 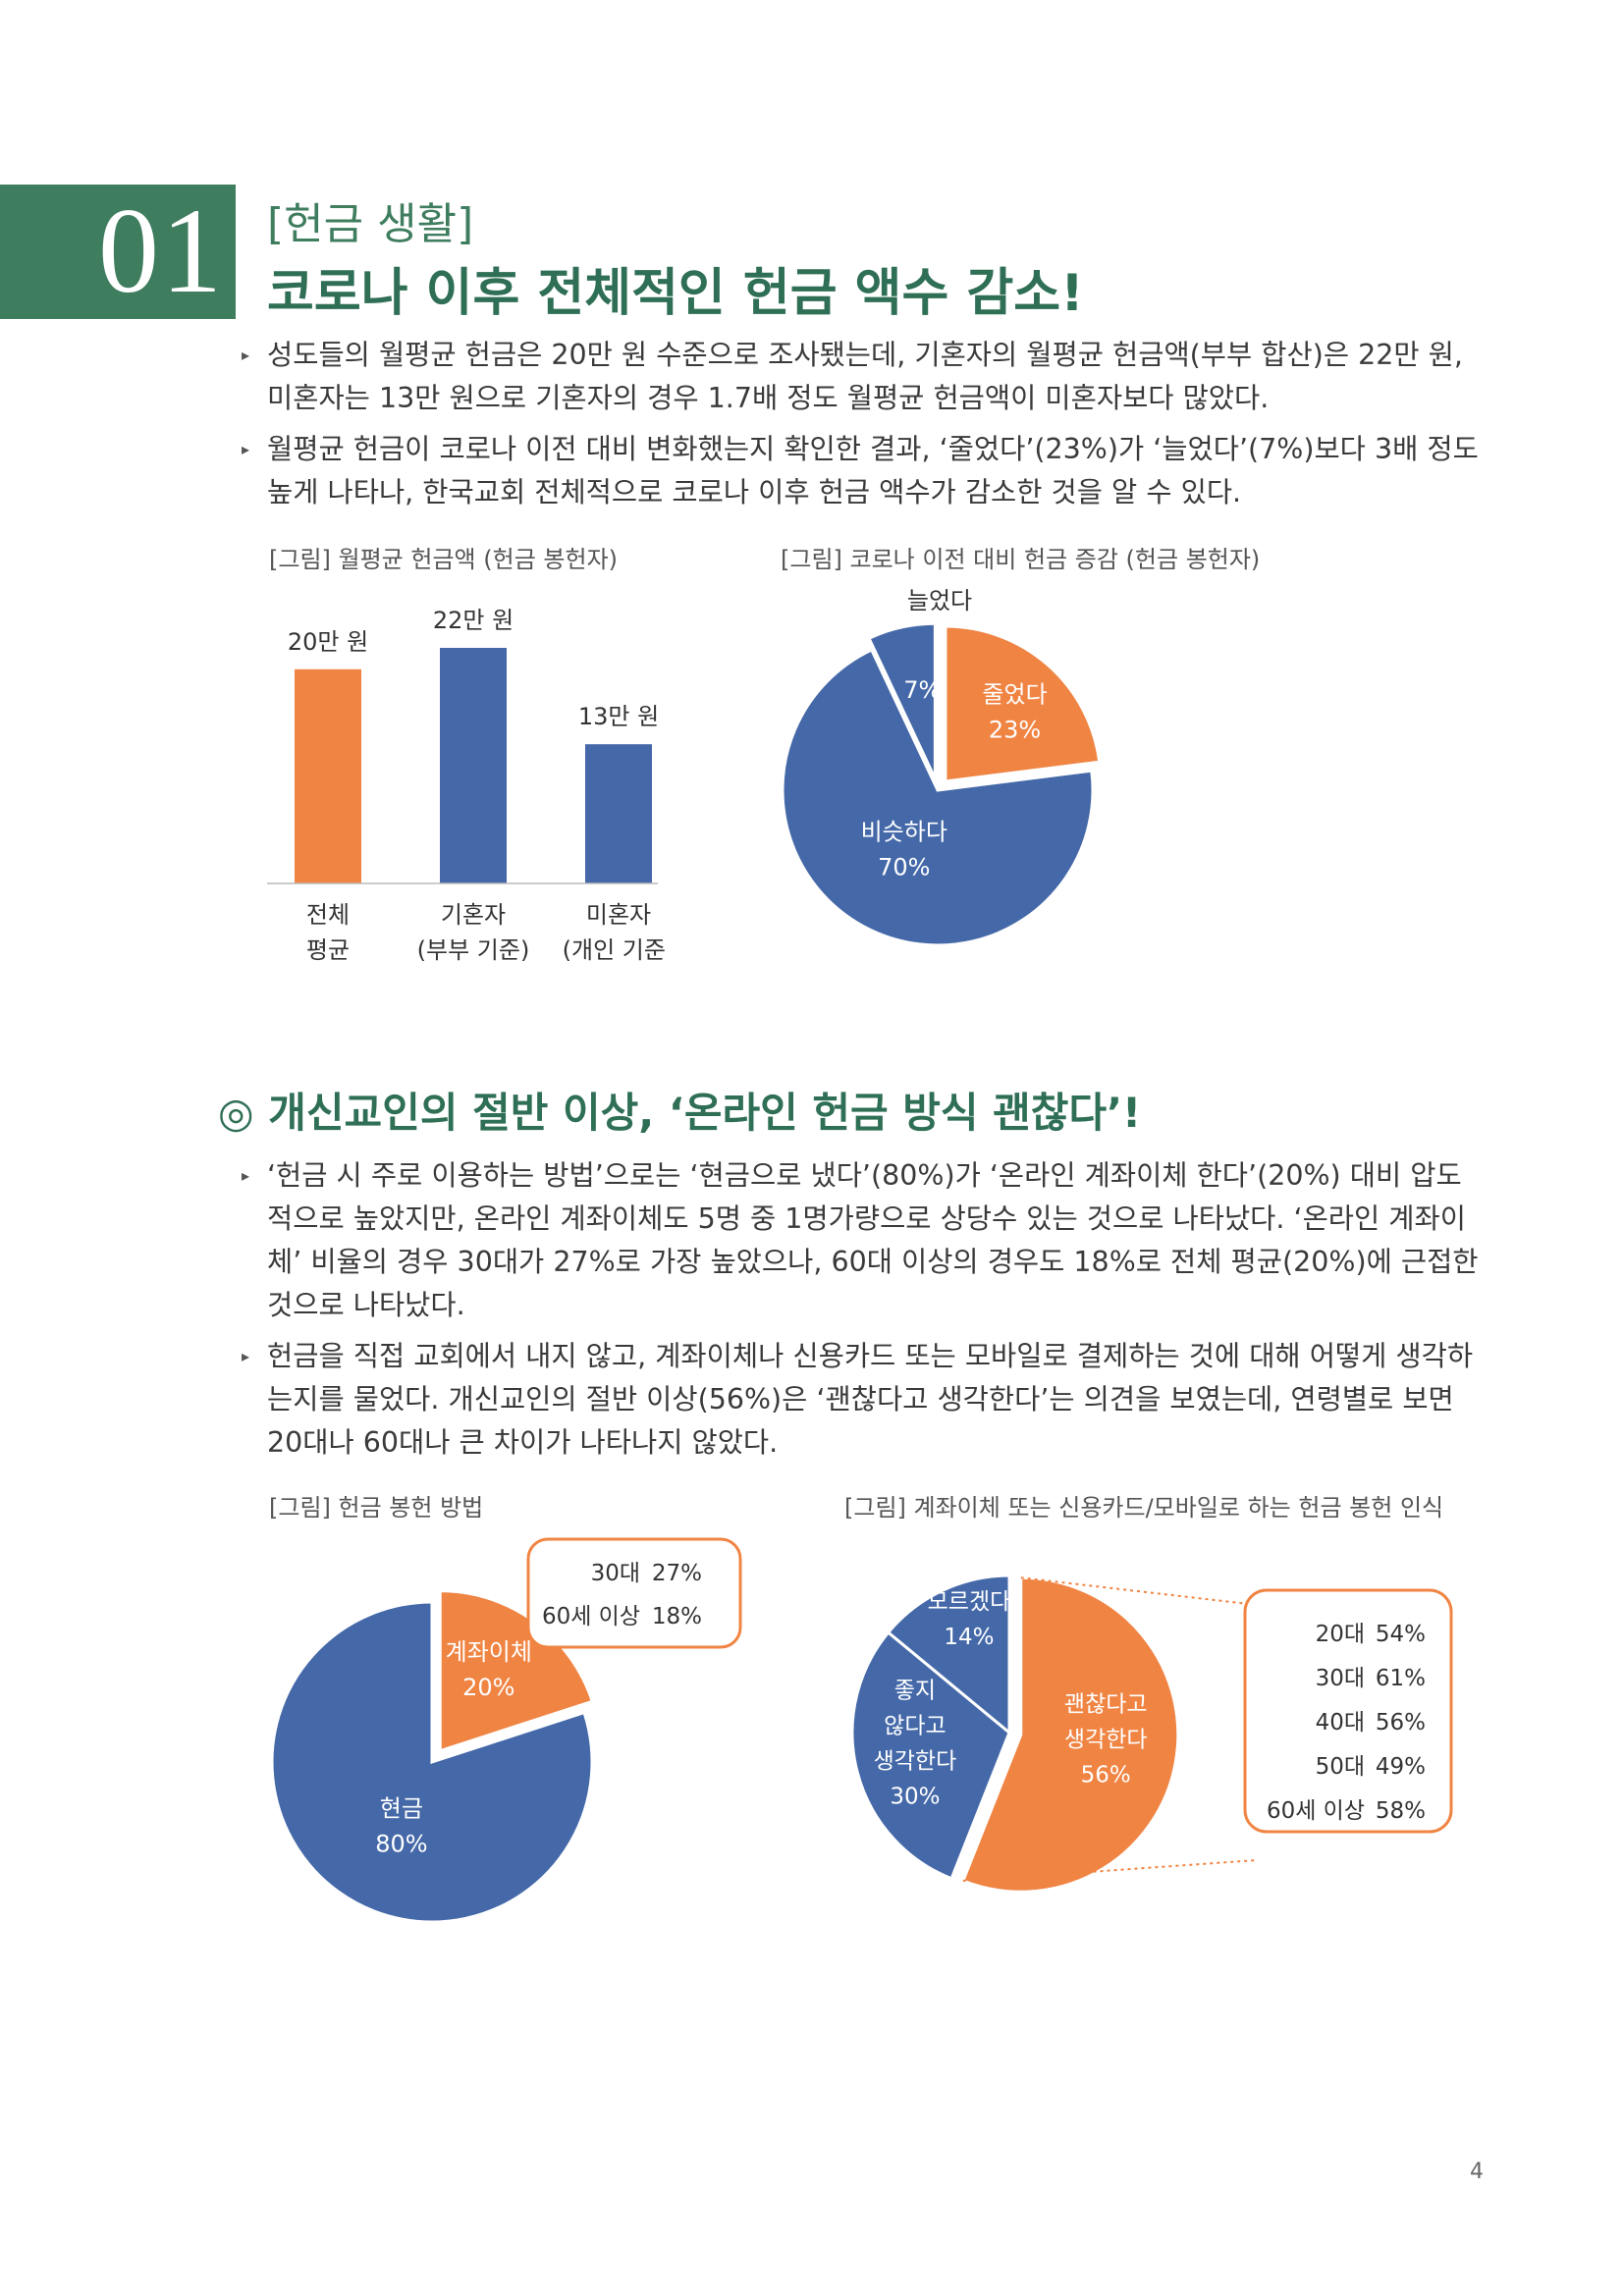 What do you see at coordinates (1144, 1508) in the screenshot?
I see `figure4-caption: [그림] 계좌이체 또는 신용카드/모바일로 하는 헌금 봉헌 인식` at bounding box center [1144, 1508].